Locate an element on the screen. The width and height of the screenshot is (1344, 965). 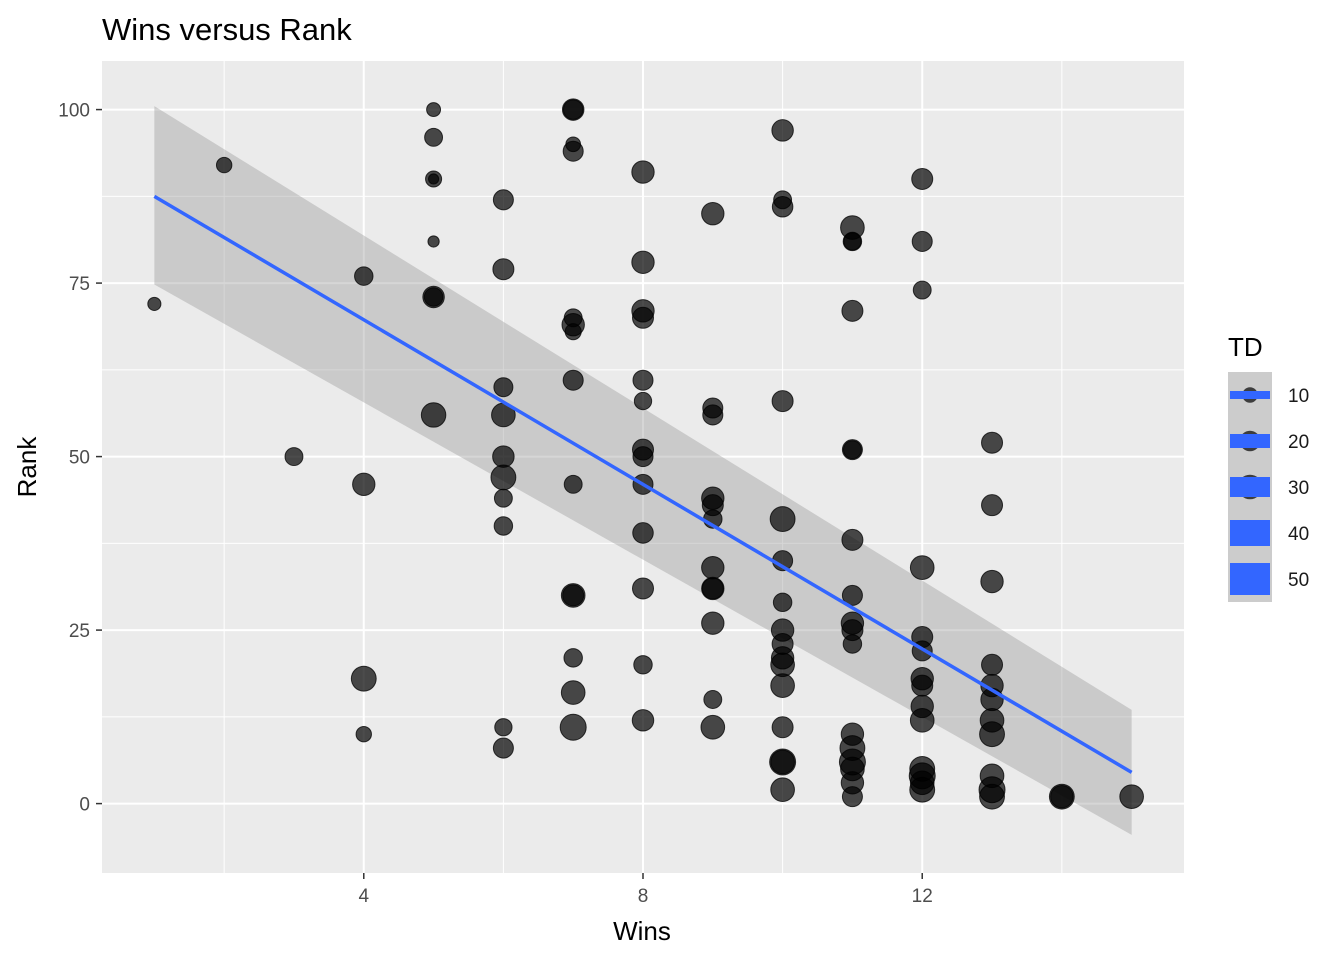
legend-keys: 10 20 30 40 50 is located at coordinates (1269, 490).